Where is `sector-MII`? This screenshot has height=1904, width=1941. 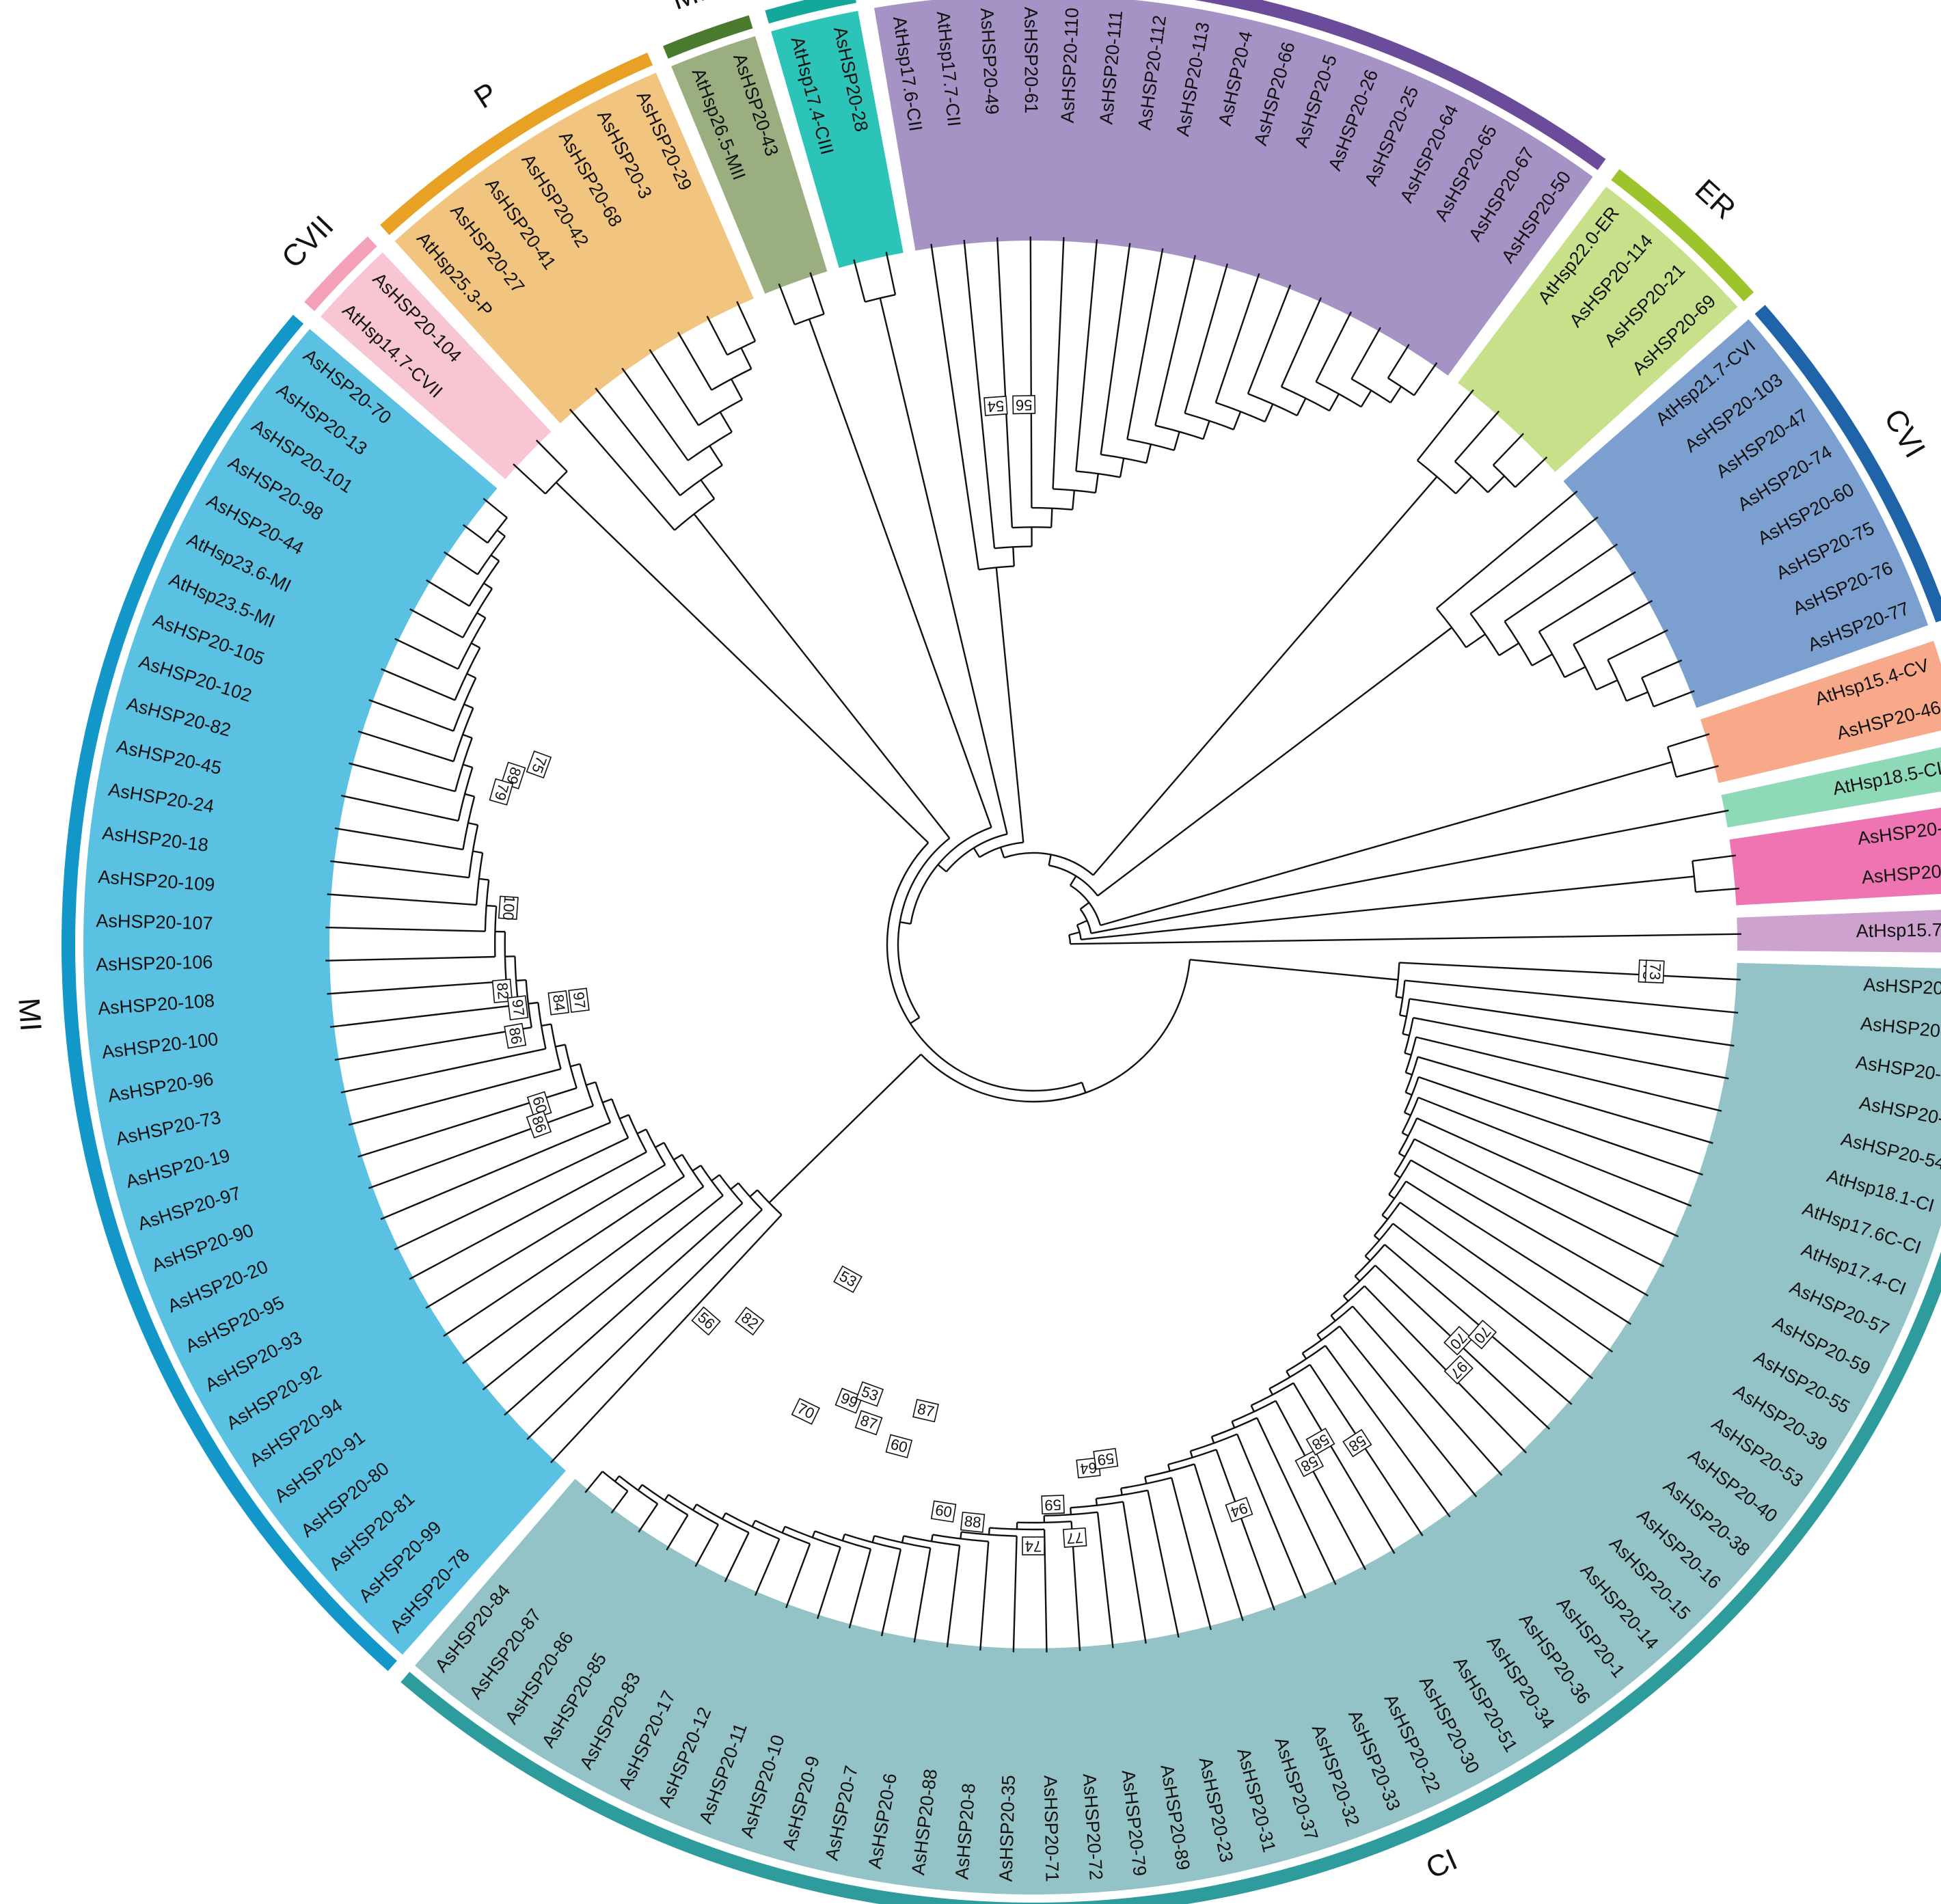
sector-MII is located at coordinates (749, 165).